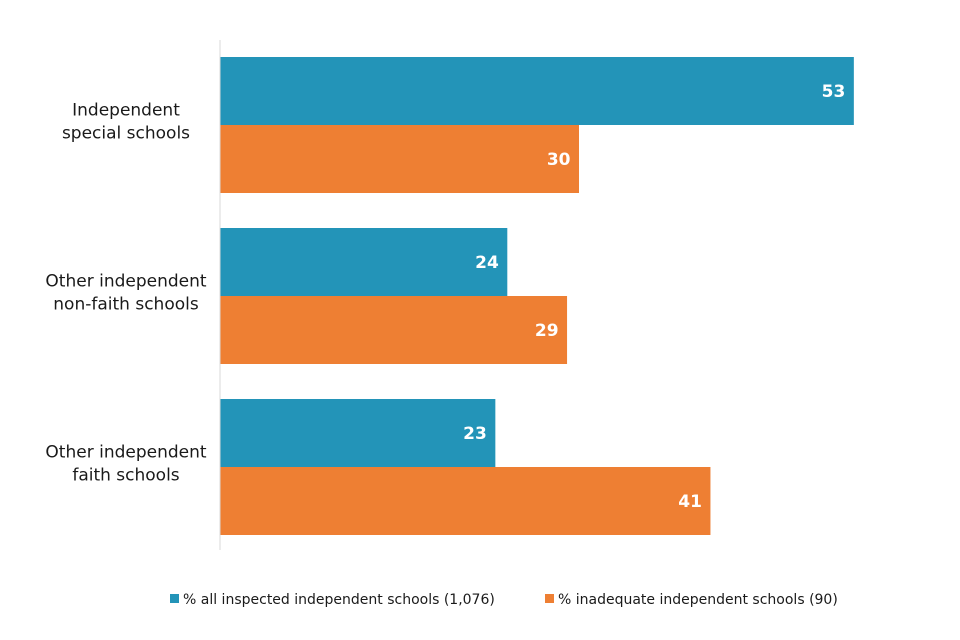 The width and height of the screenshot is (960, 640). Describe the element at coordinates (126, 305) in the screenshot. I see `category-label: non-faith schools` at that location.